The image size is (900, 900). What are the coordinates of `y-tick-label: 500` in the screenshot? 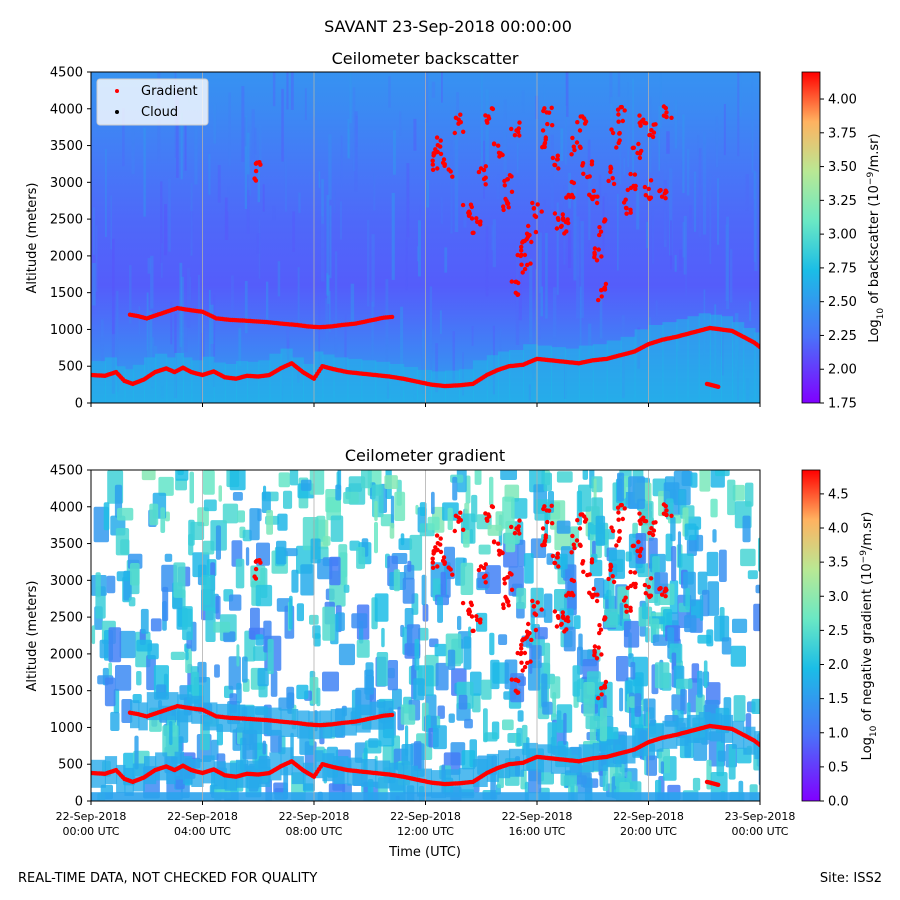 It's located at (70, 367).